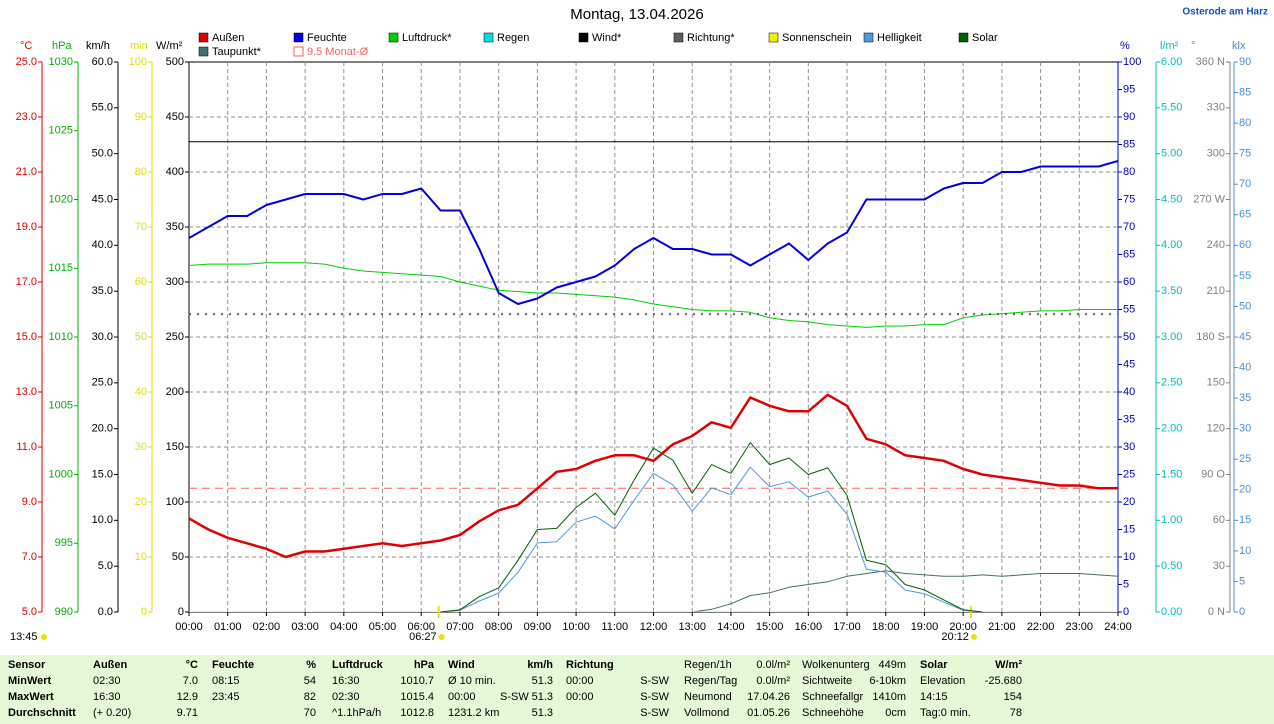 This screenshot has height=724, width=1274. What do you see at coordinates (1129, 474) in the screenshot?
I see `axis-tick-label: 25` at bounding box center [1129, 474].